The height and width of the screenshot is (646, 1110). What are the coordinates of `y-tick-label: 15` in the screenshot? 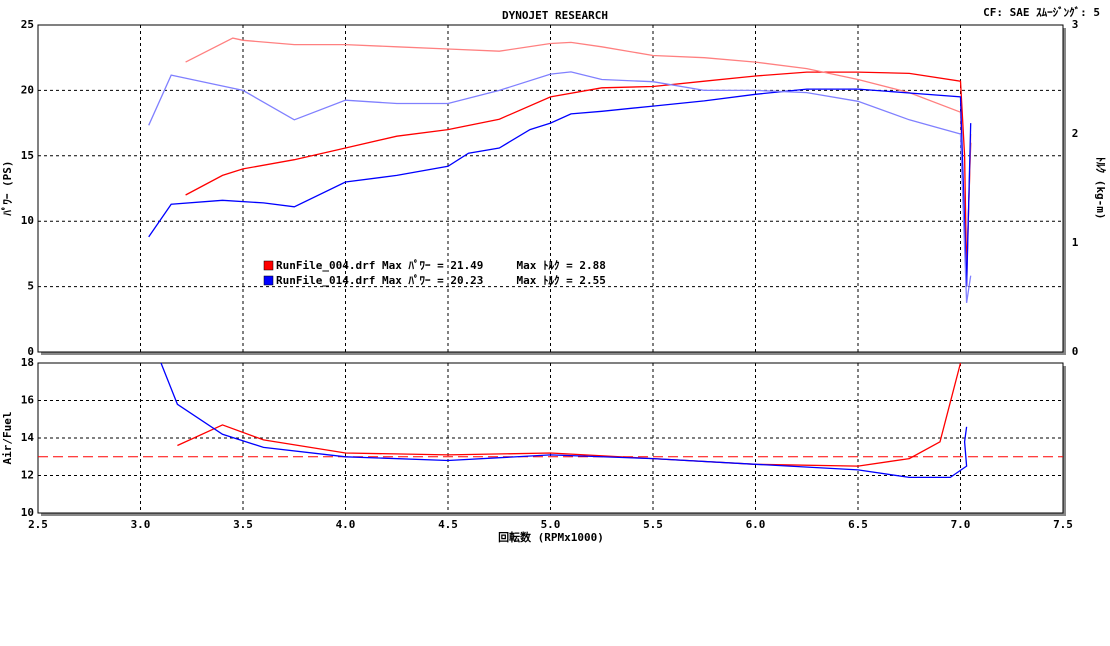 It's located at (27, 155).